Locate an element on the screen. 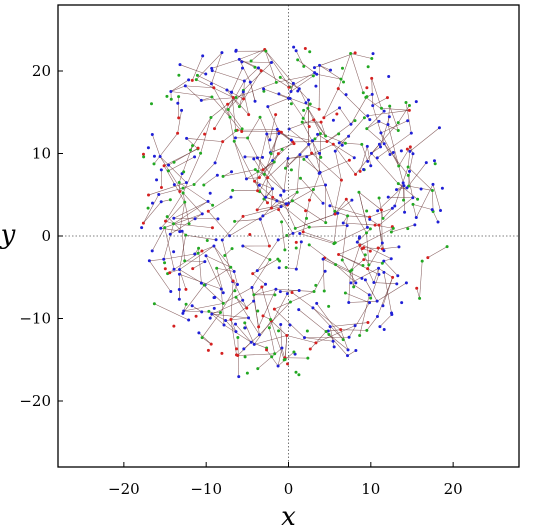  y-tick-label: 0 is located at coordinates (46, 236).